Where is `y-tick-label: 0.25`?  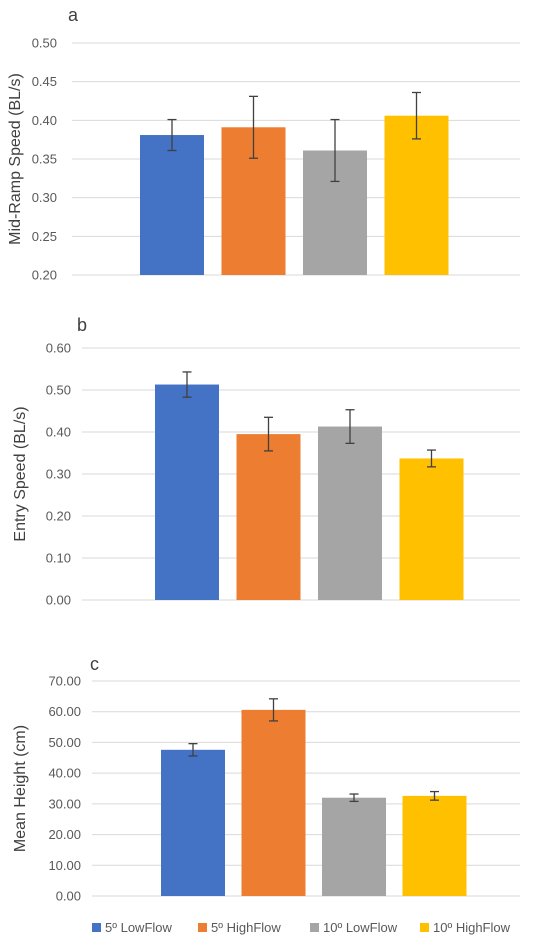
y-tick-label: 0.25 is located at coordinates (44, 236).